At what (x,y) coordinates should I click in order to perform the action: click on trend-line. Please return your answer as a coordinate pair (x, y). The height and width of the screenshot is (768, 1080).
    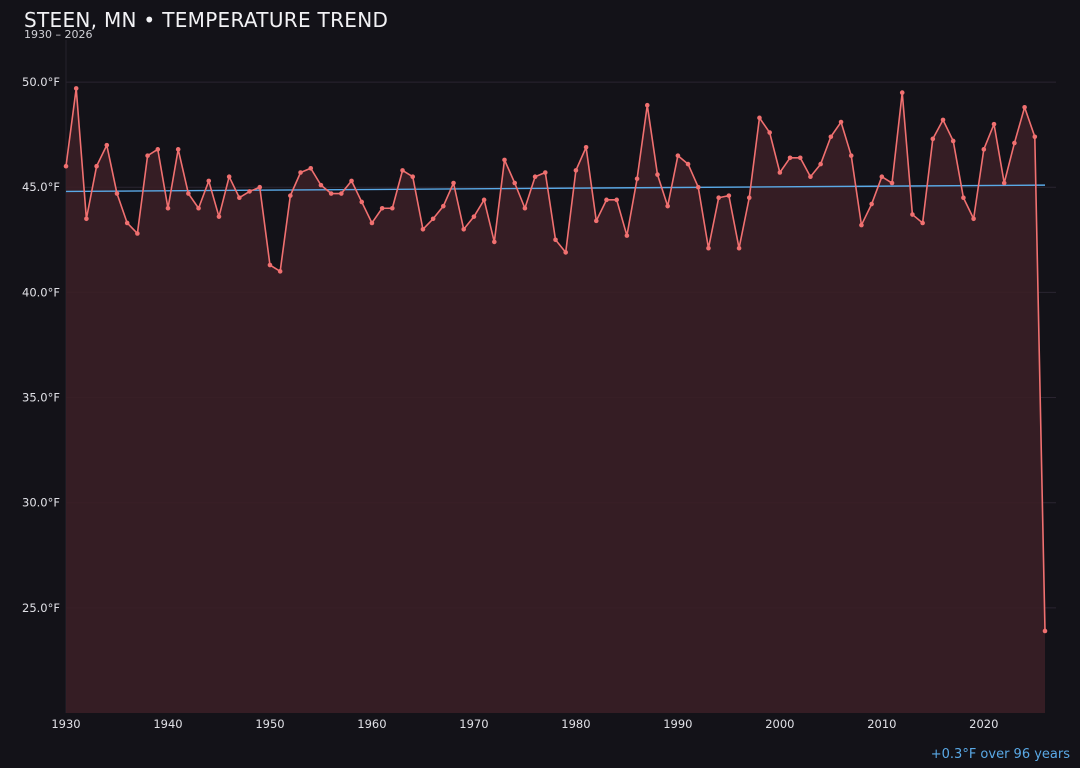
    Looking at the image, I should click on (555, 188).